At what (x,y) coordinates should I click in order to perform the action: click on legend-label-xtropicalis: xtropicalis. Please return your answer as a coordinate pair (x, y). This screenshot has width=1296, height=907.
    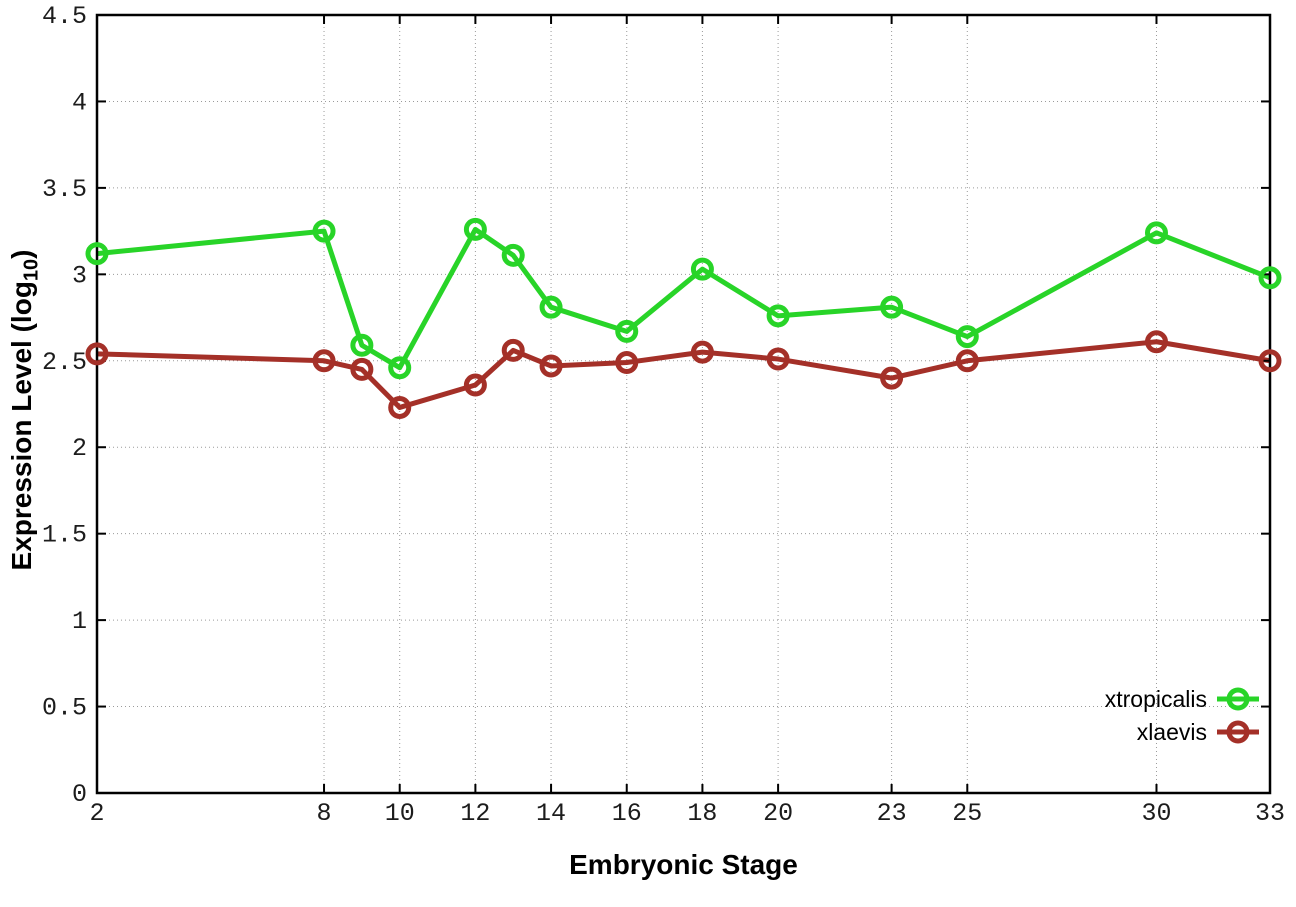
    Looking at the image, I should click on (1156, 699).